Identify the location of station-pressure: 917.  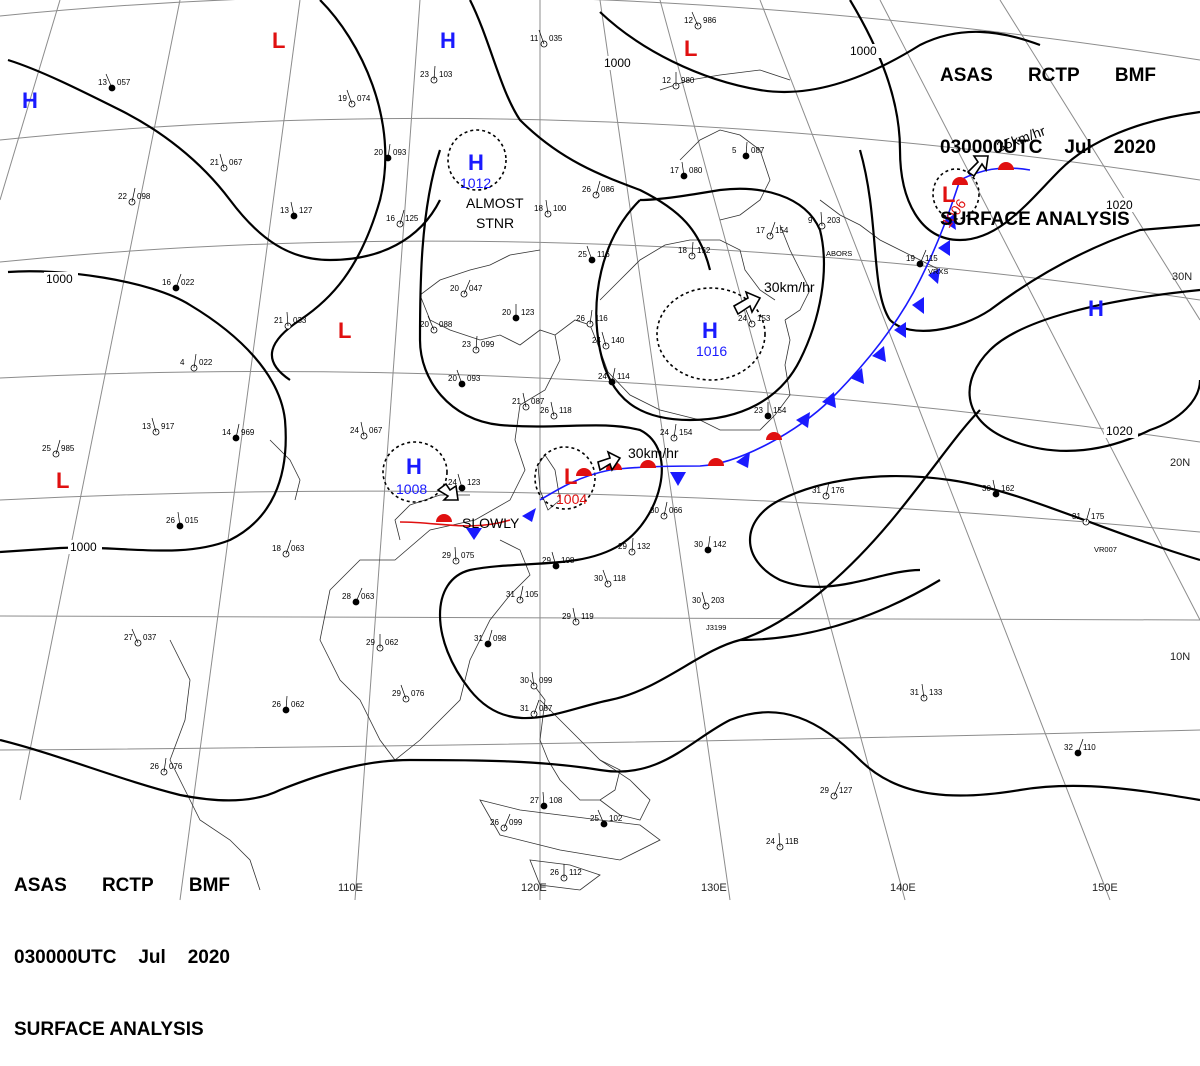
(168, 426).